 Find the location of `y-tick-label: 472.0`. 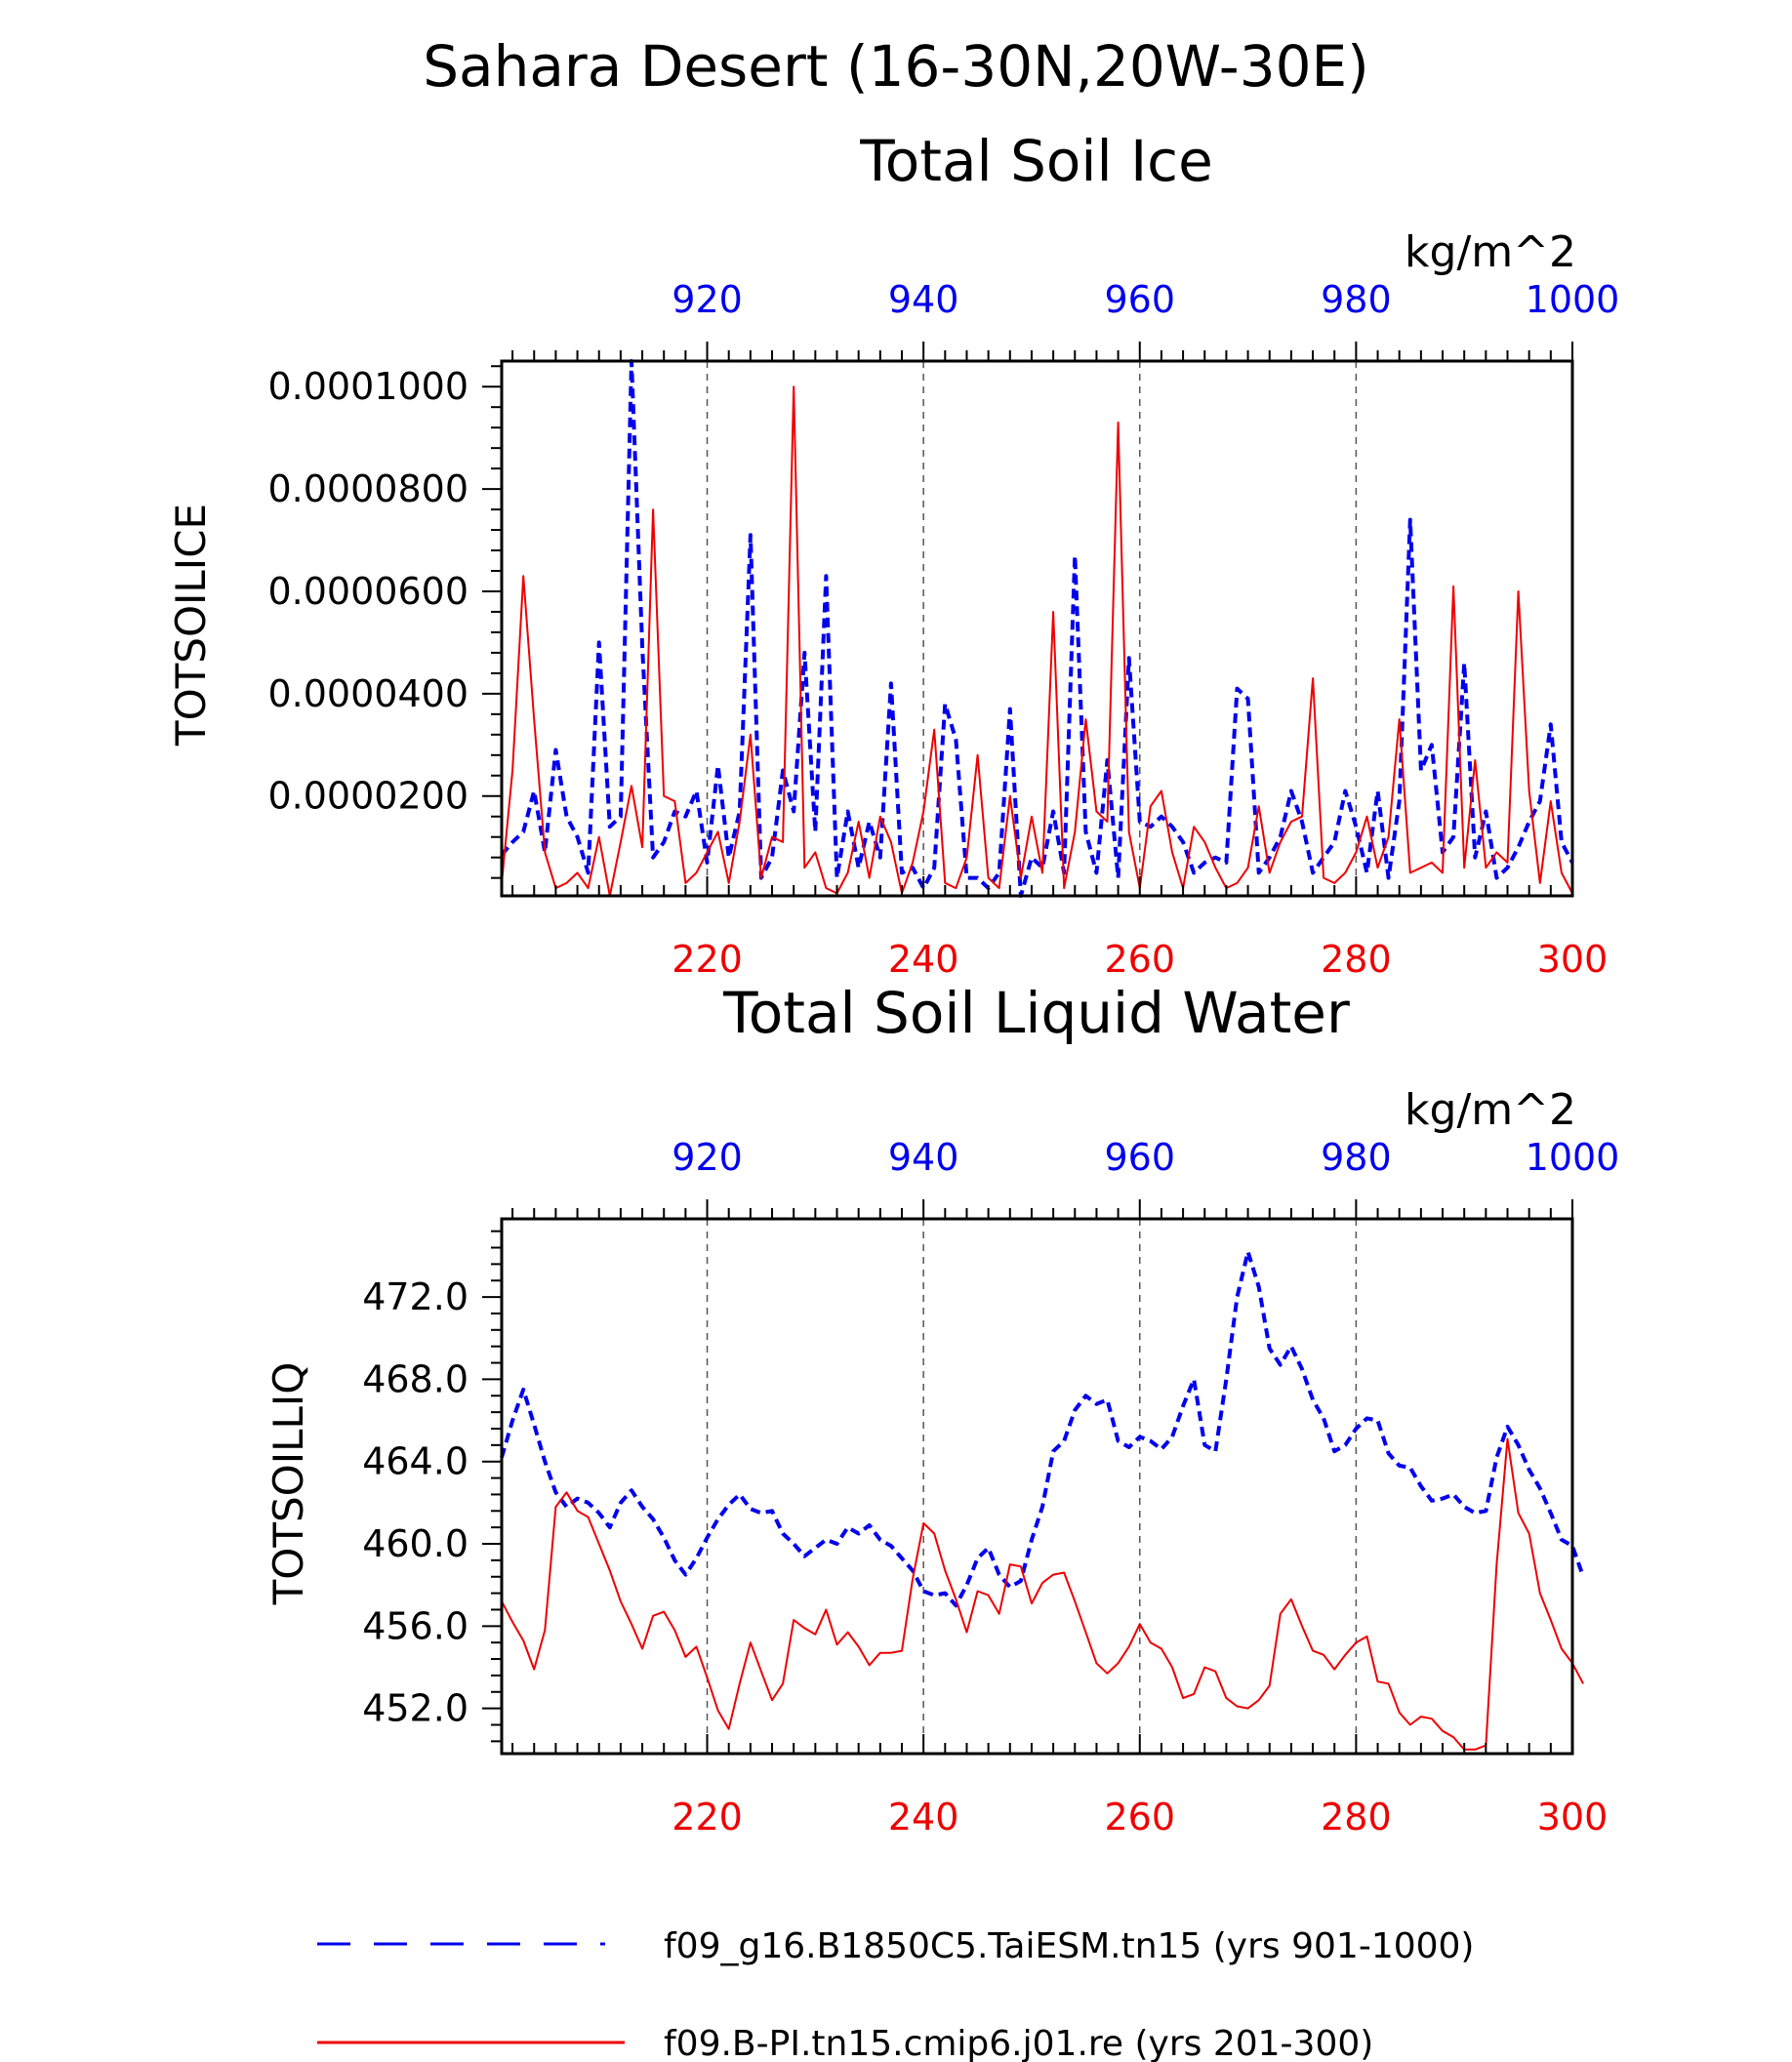

y-tick-label: 472.0 is located at coordinates (415, 1296).